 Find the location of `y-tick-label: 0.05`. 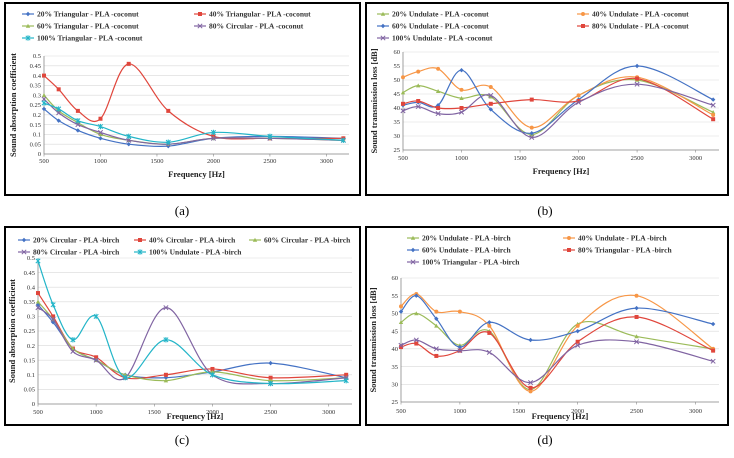

y-tick-label: 0.05 is located at coordinates (29, 390).